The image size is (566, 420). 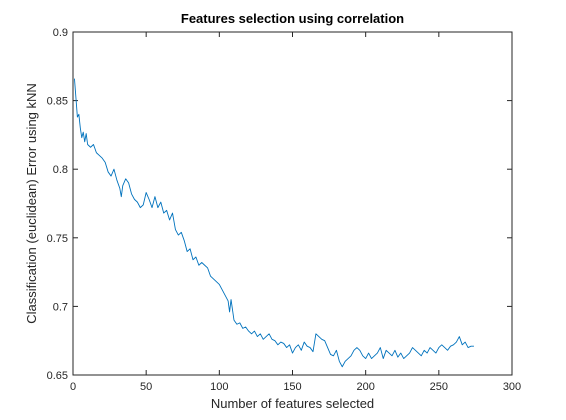 What do you see at coordinates (512, 387) in the screenshot?
I see `x-tick-label: 300` at bounding box center [512, 387].